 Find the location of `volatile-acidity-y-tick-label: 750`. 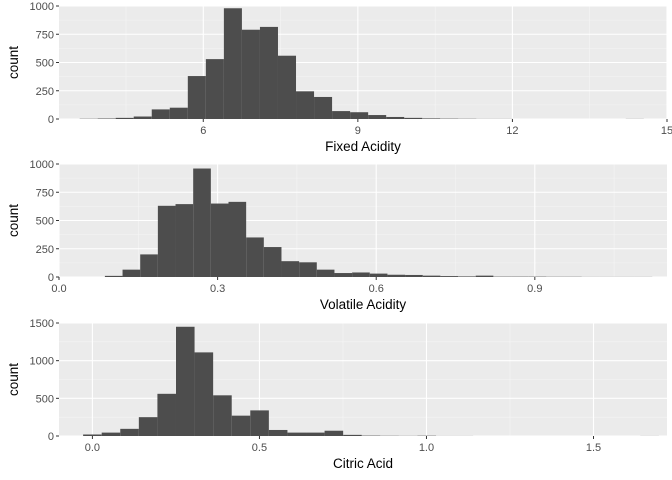

volatile-acidity-y-tick-label: 750 is located at coordinates (45, 193).